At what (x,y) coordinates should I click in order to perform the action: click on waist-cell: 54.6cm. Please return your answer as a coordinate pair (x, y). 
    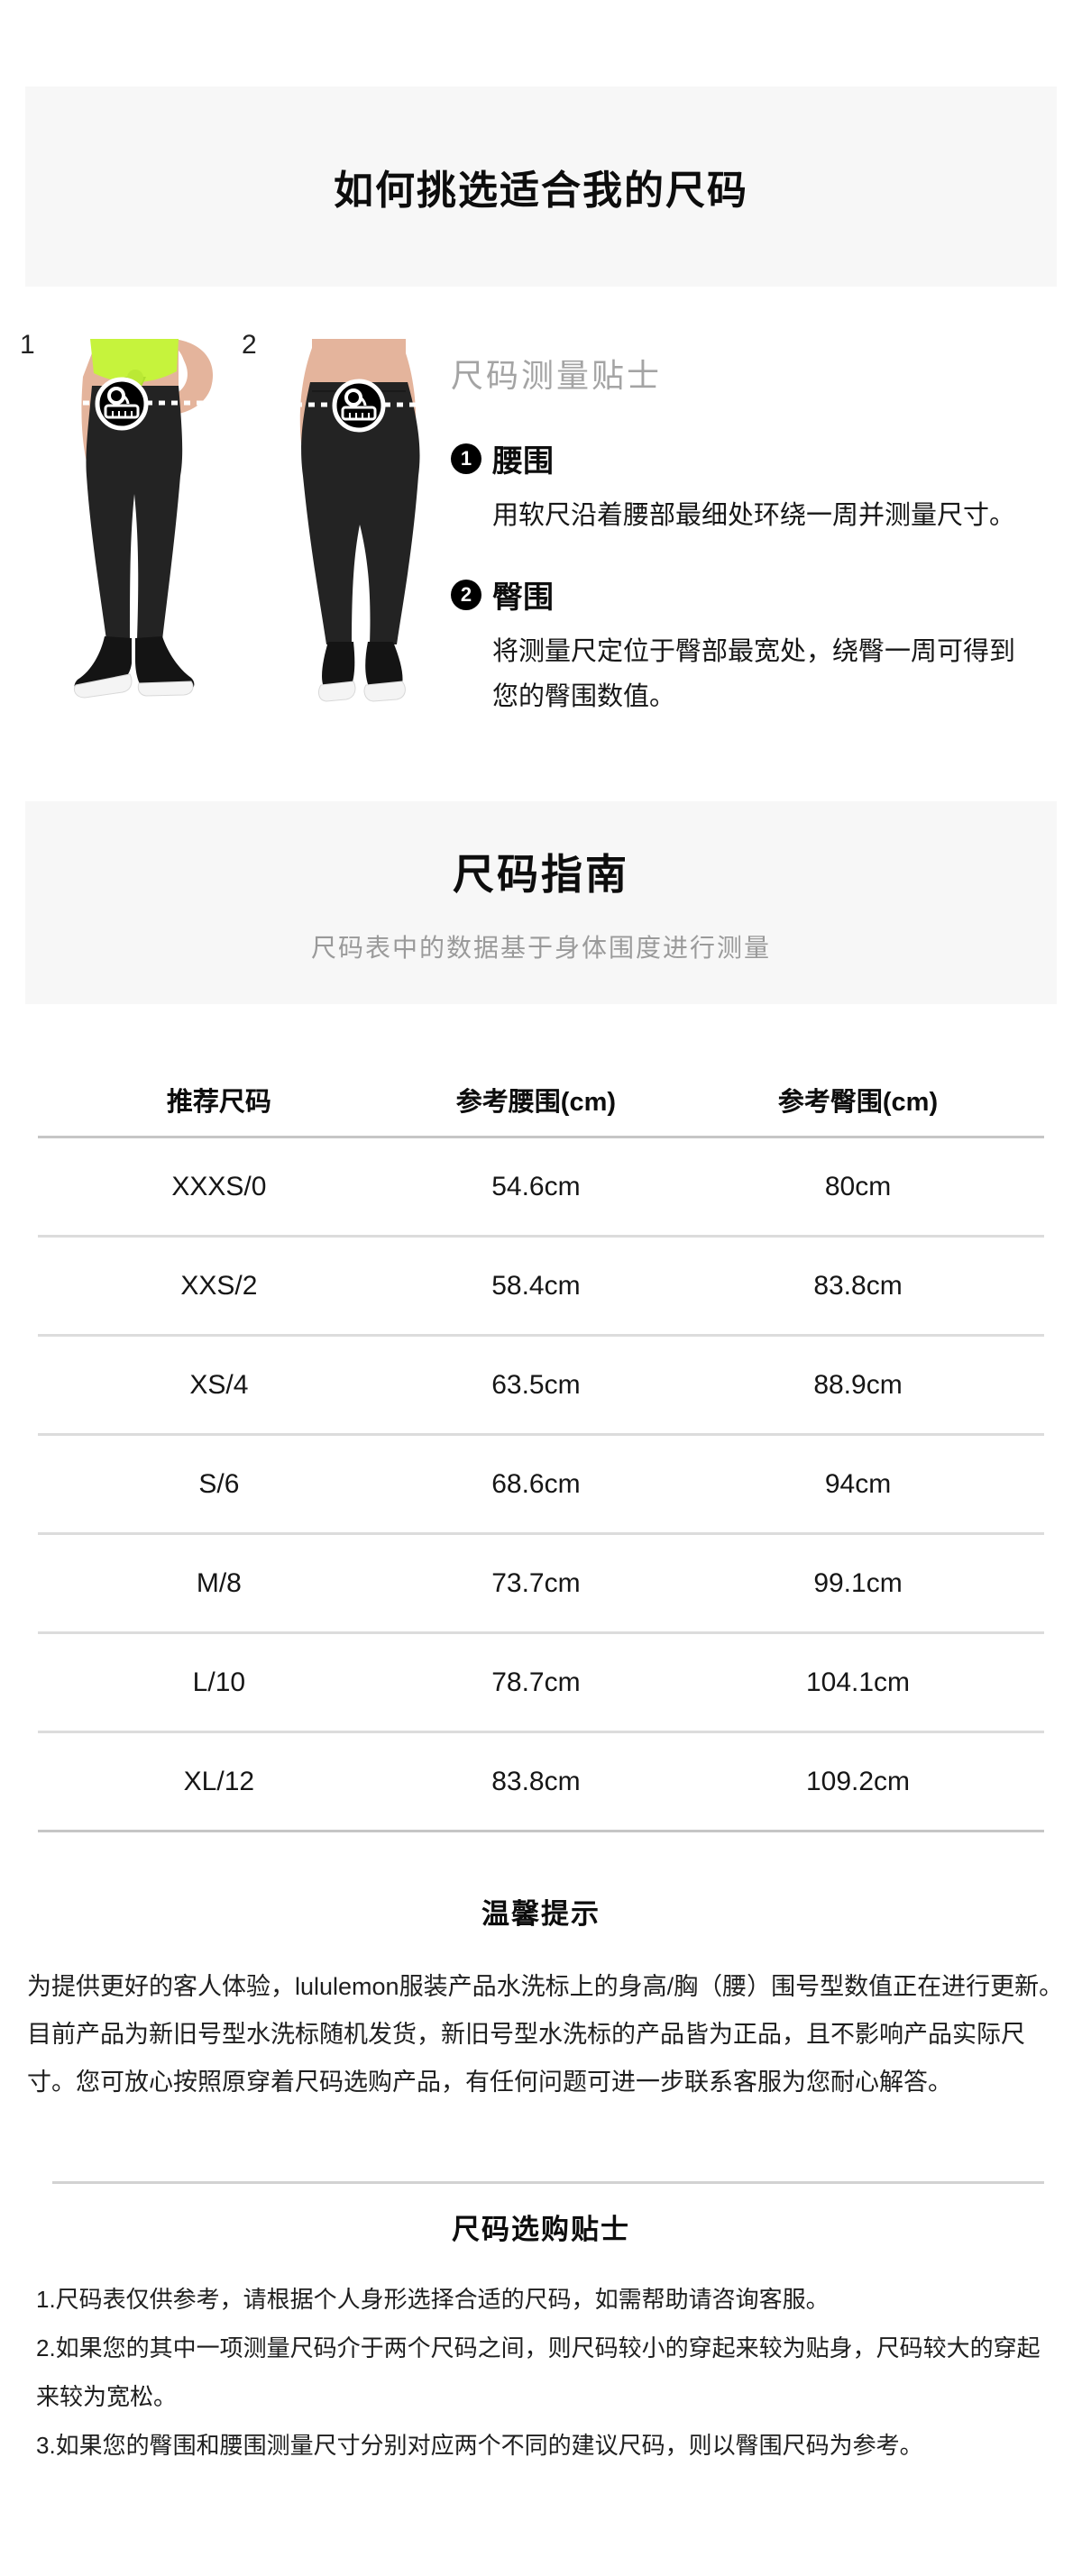
    Looking at the image, I should click on (536, 1186).